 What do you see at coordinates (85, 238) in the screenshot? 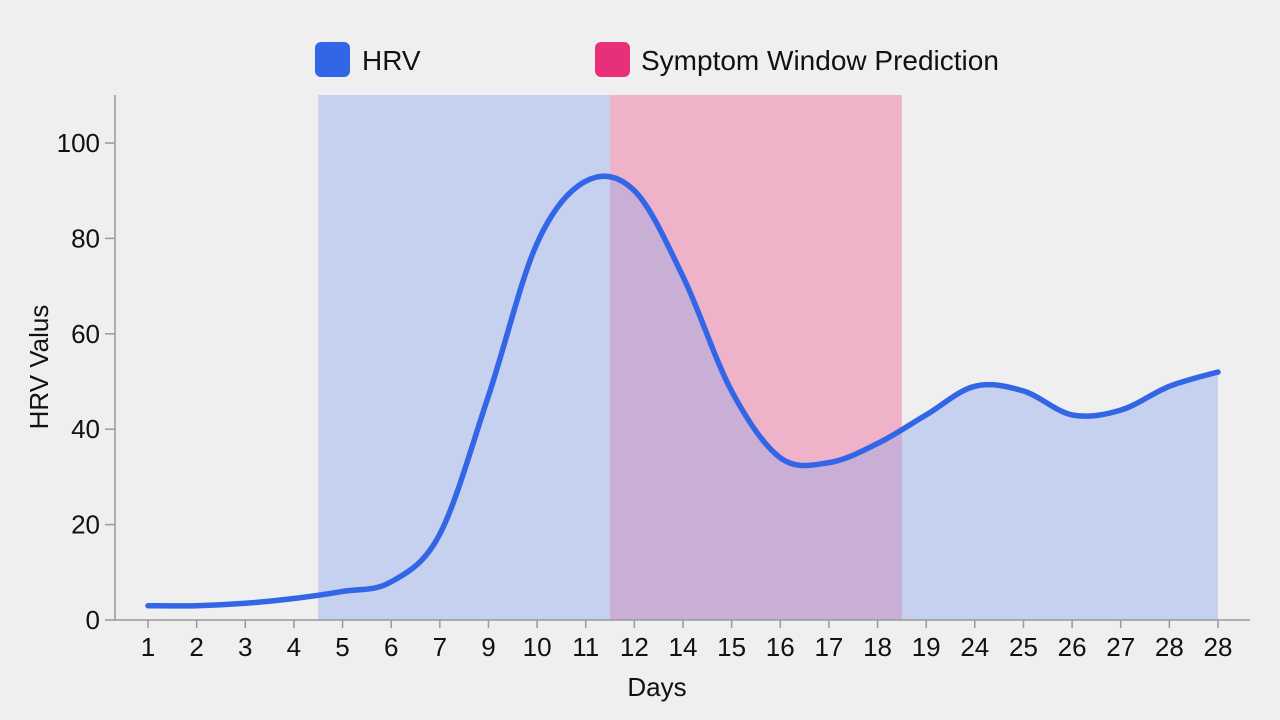
I see `y-tick-label-80: 80` at bounding box center [85, 238].